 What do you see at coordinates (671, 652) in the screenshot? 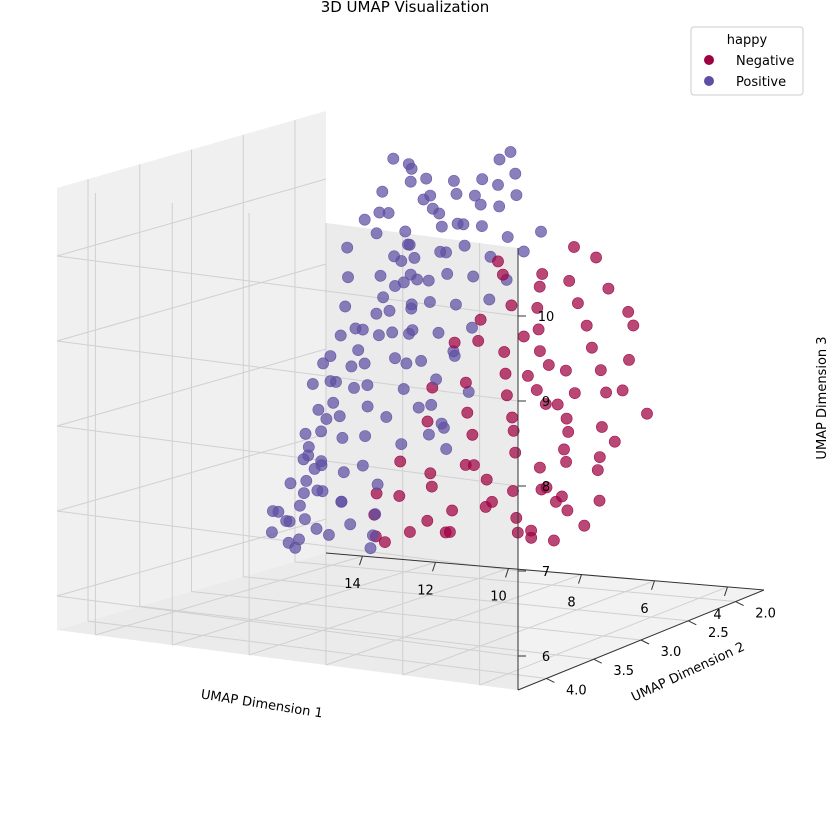
I see `y-tick-label: 3.0` at bounding box center [671, 652].